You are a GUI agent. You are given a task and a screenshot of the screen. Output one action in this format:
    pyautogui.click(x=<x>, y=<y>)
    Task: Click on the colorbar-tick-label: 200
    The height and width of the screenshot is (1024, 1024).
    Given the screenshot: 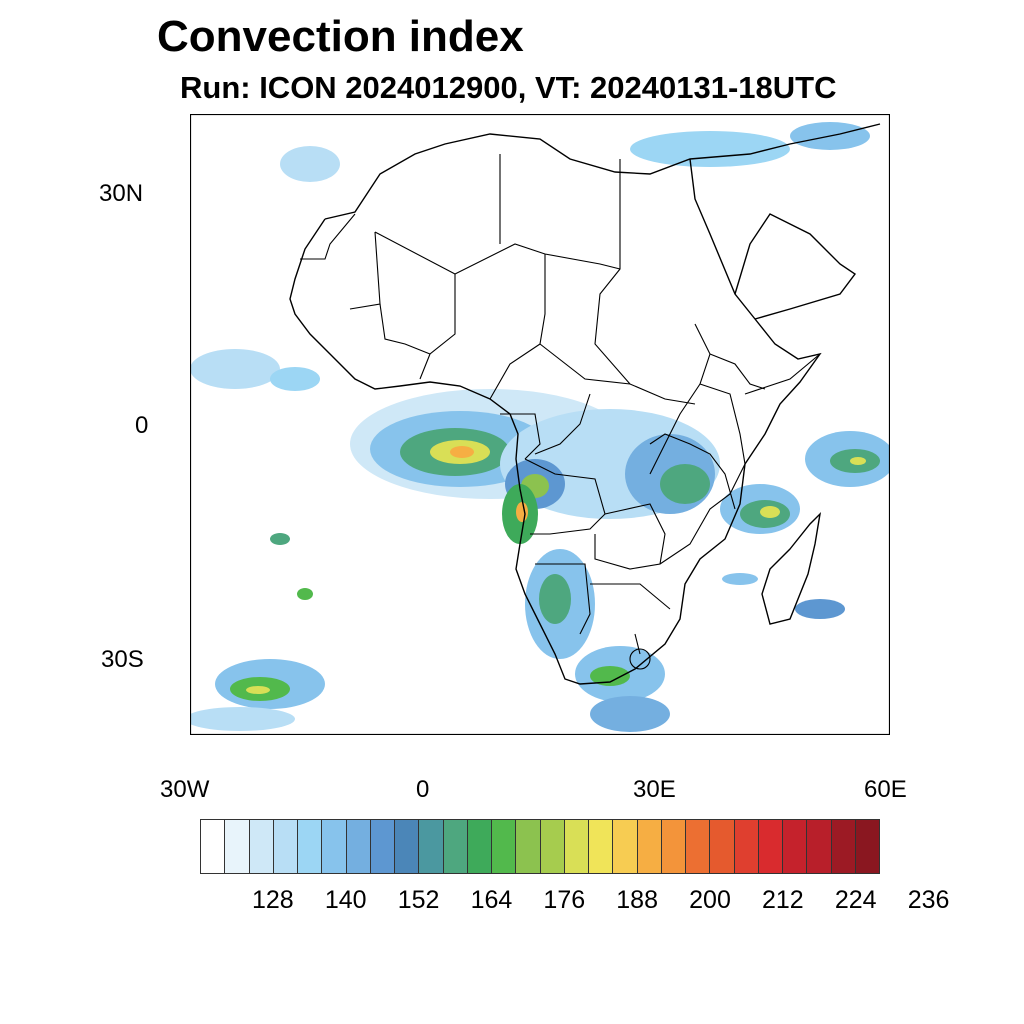 What is the action you would take?
    pyautogui.click(x=710, y=900)
    